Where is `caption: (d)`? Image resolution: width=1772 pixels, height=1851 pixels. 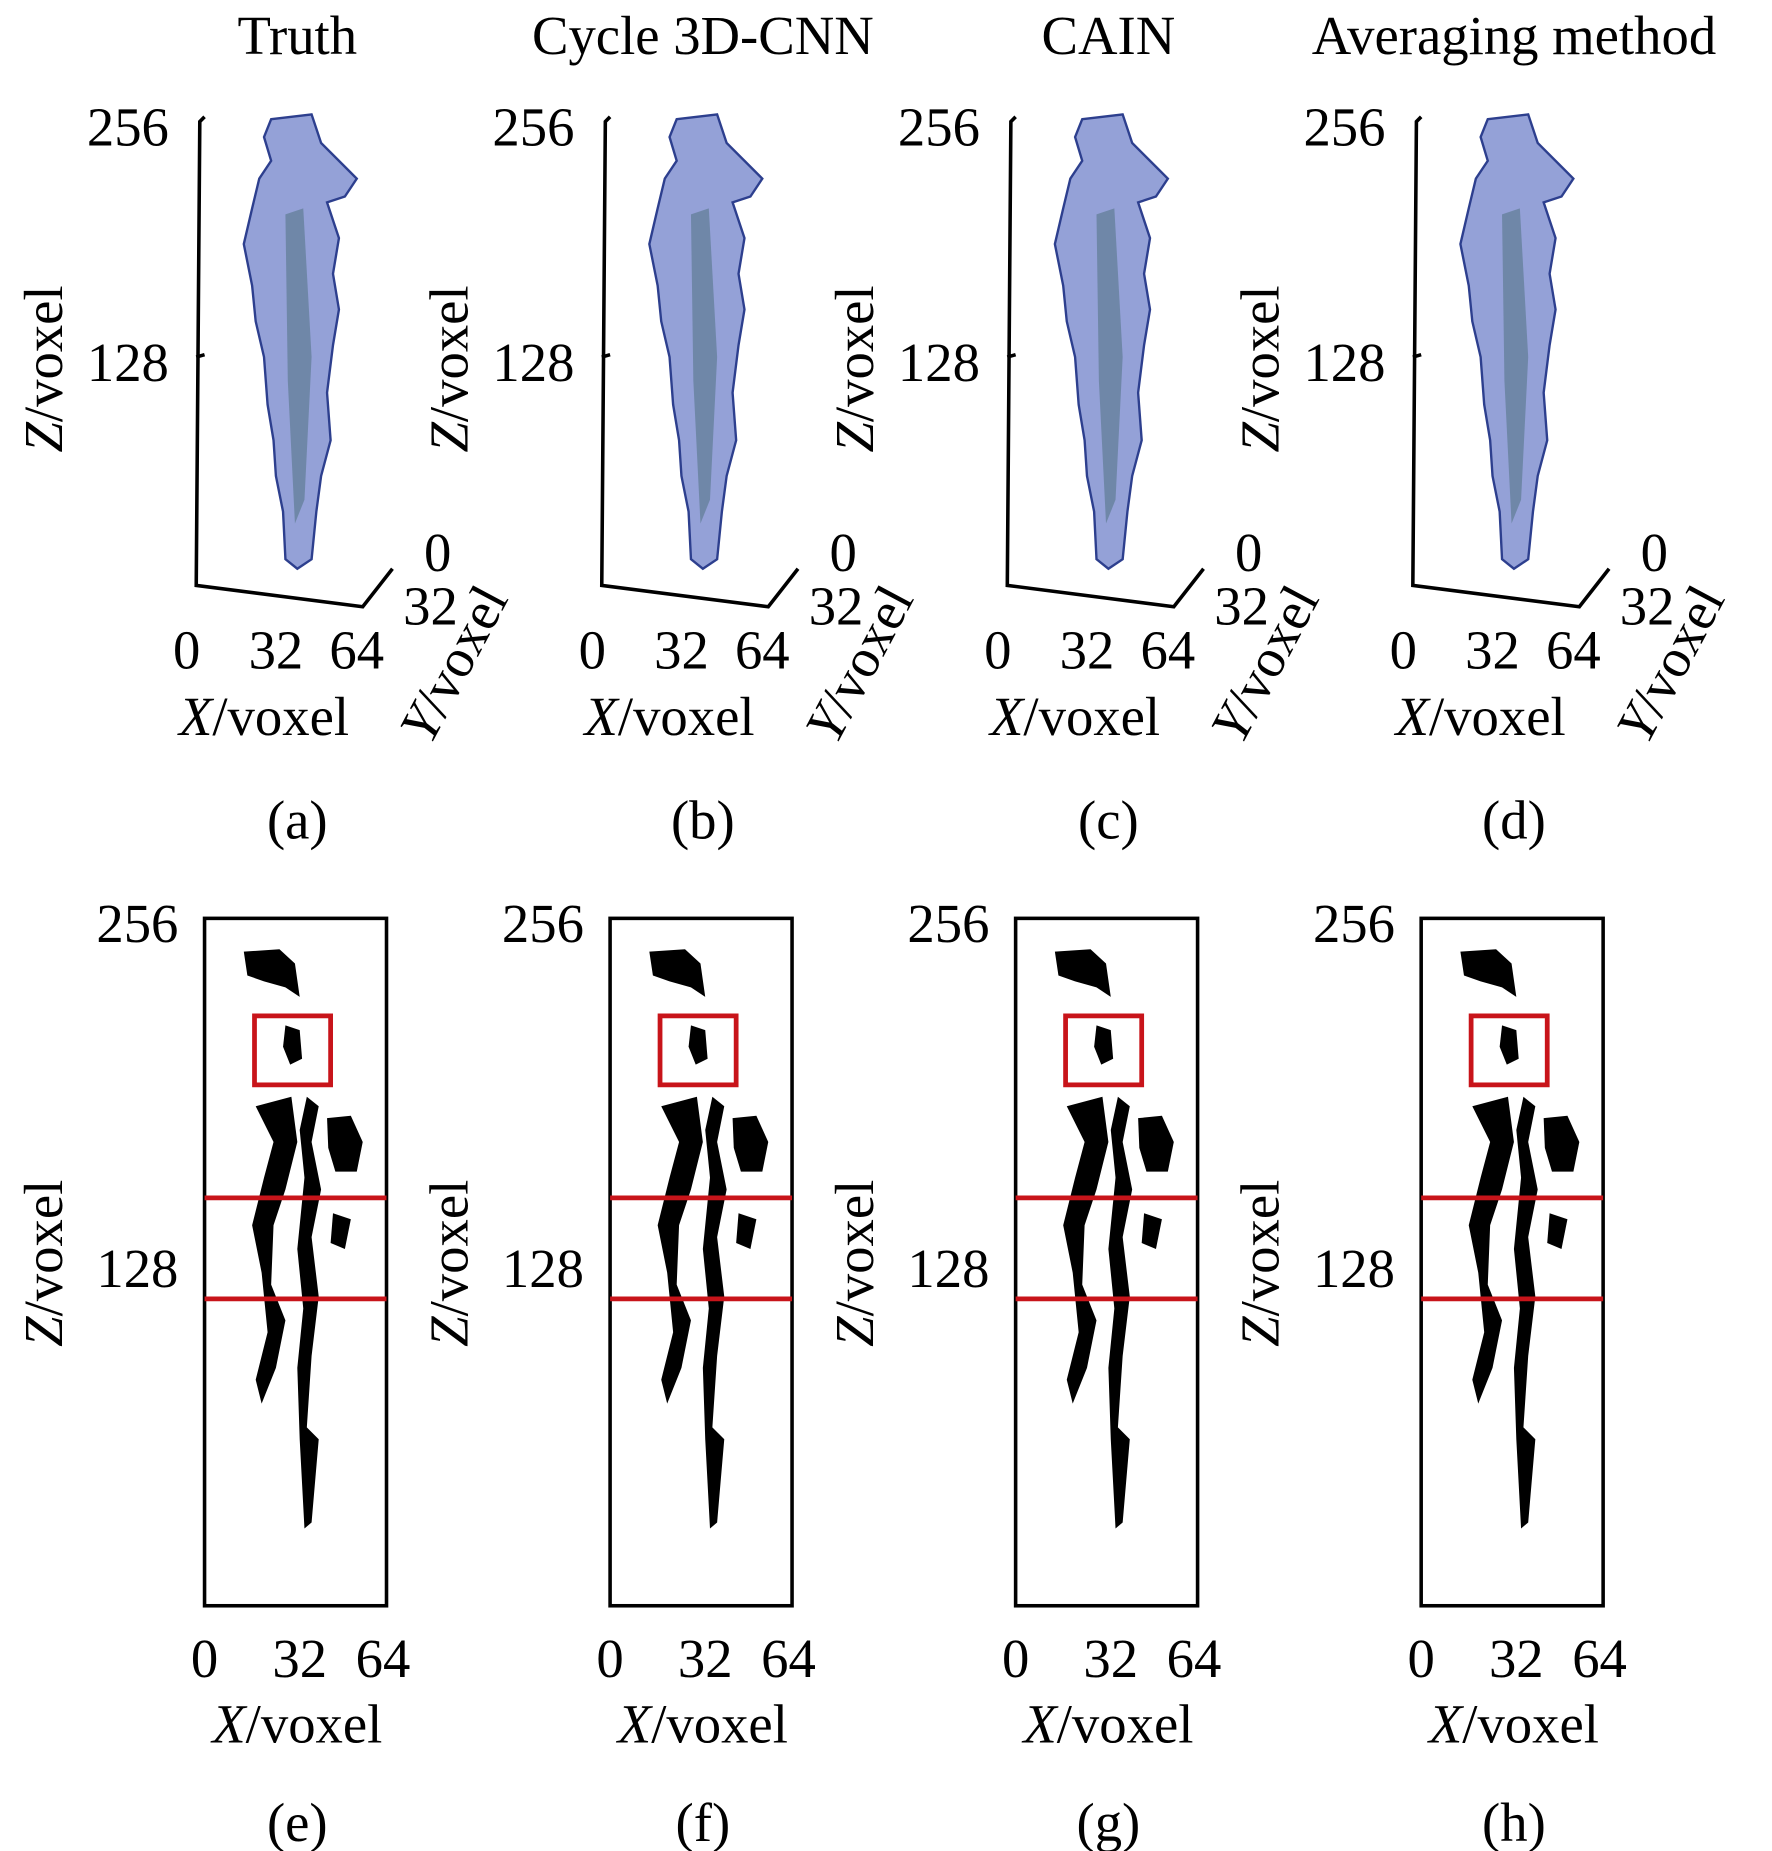
caption: (d) is located at coordinates (1514, 820).